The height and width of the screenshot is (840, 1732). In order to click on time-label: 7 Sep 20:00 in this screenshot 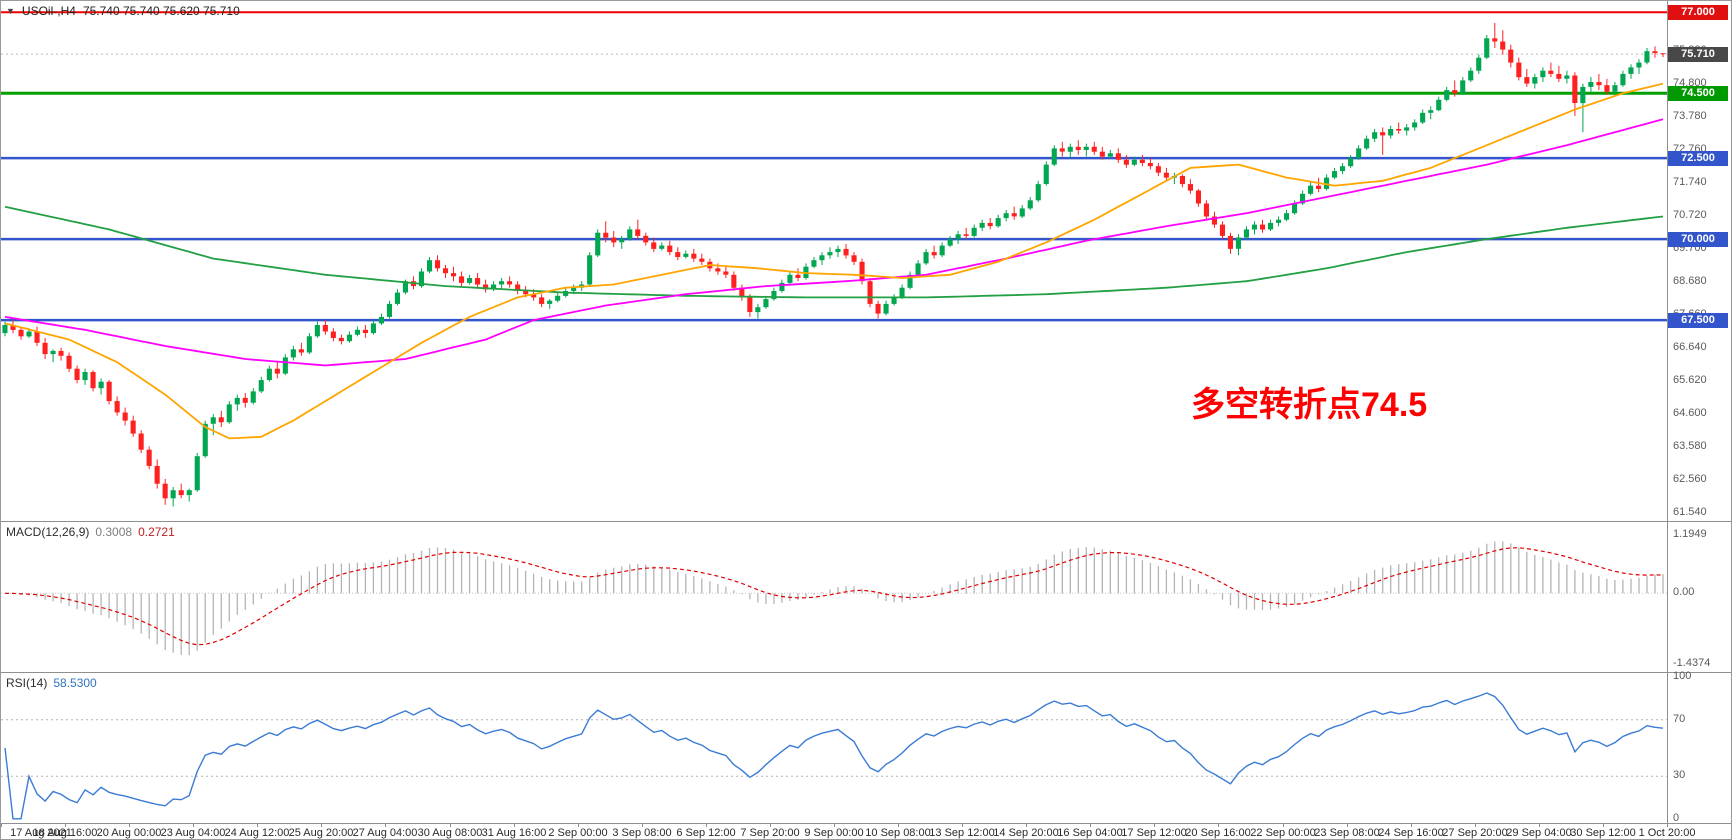, I will do `click(770, 833)`.